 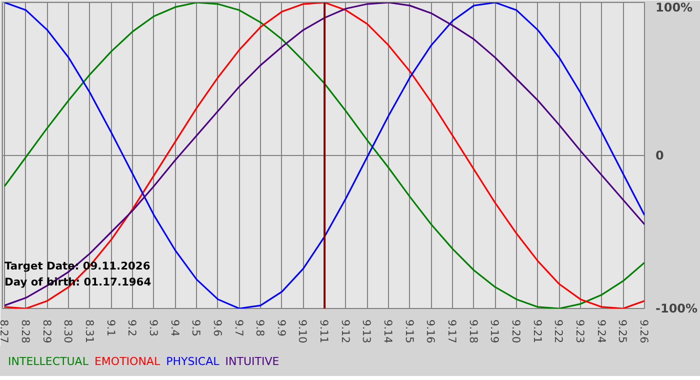 I want to click on x-tick-label: 9.8, so click(x=260, y=328).